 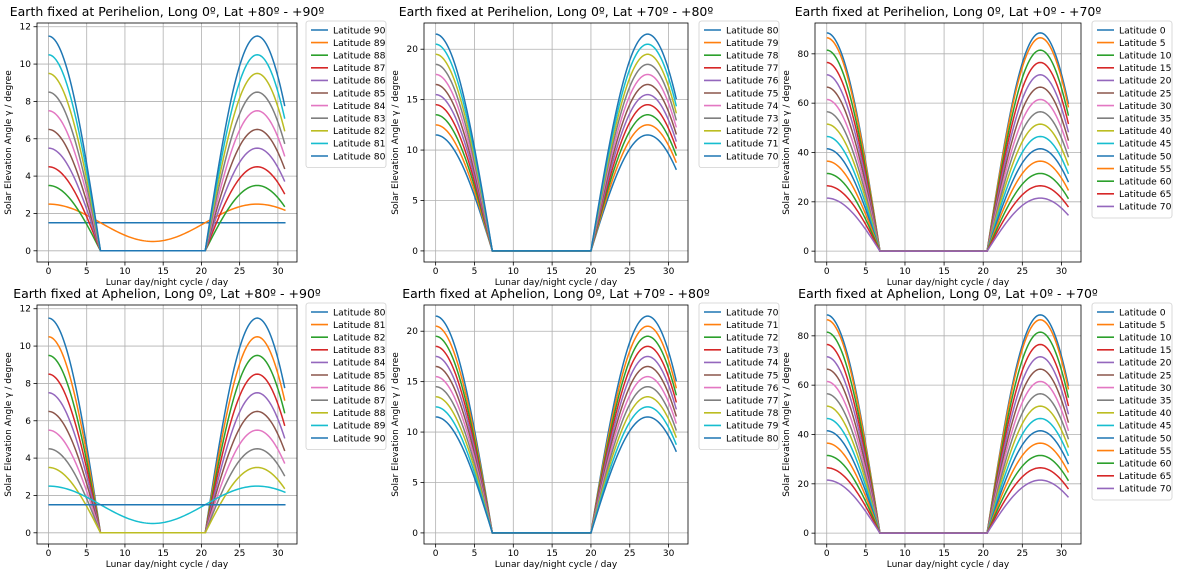 I want to click on legend-label: Latitude 30, so click(x=1145, y=388).